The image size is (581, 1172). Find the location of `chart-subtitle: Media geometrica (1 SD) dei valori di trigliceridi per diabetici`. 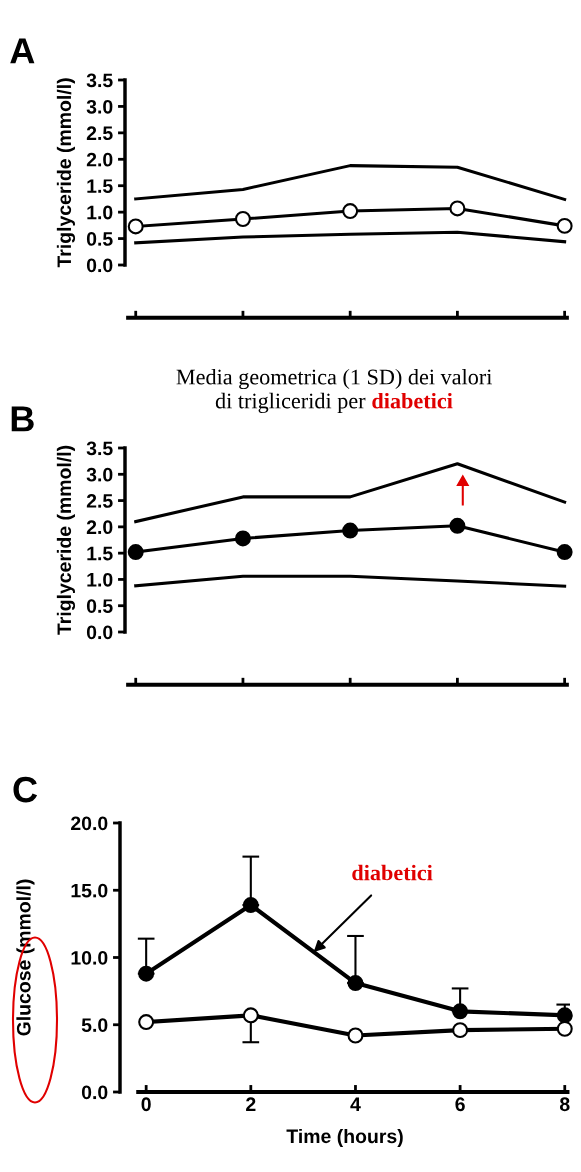

chart-subtitle: Media geometrica (1 SD) dei valori di trigliceridi per diabetici is located at coordinates (334, 391).